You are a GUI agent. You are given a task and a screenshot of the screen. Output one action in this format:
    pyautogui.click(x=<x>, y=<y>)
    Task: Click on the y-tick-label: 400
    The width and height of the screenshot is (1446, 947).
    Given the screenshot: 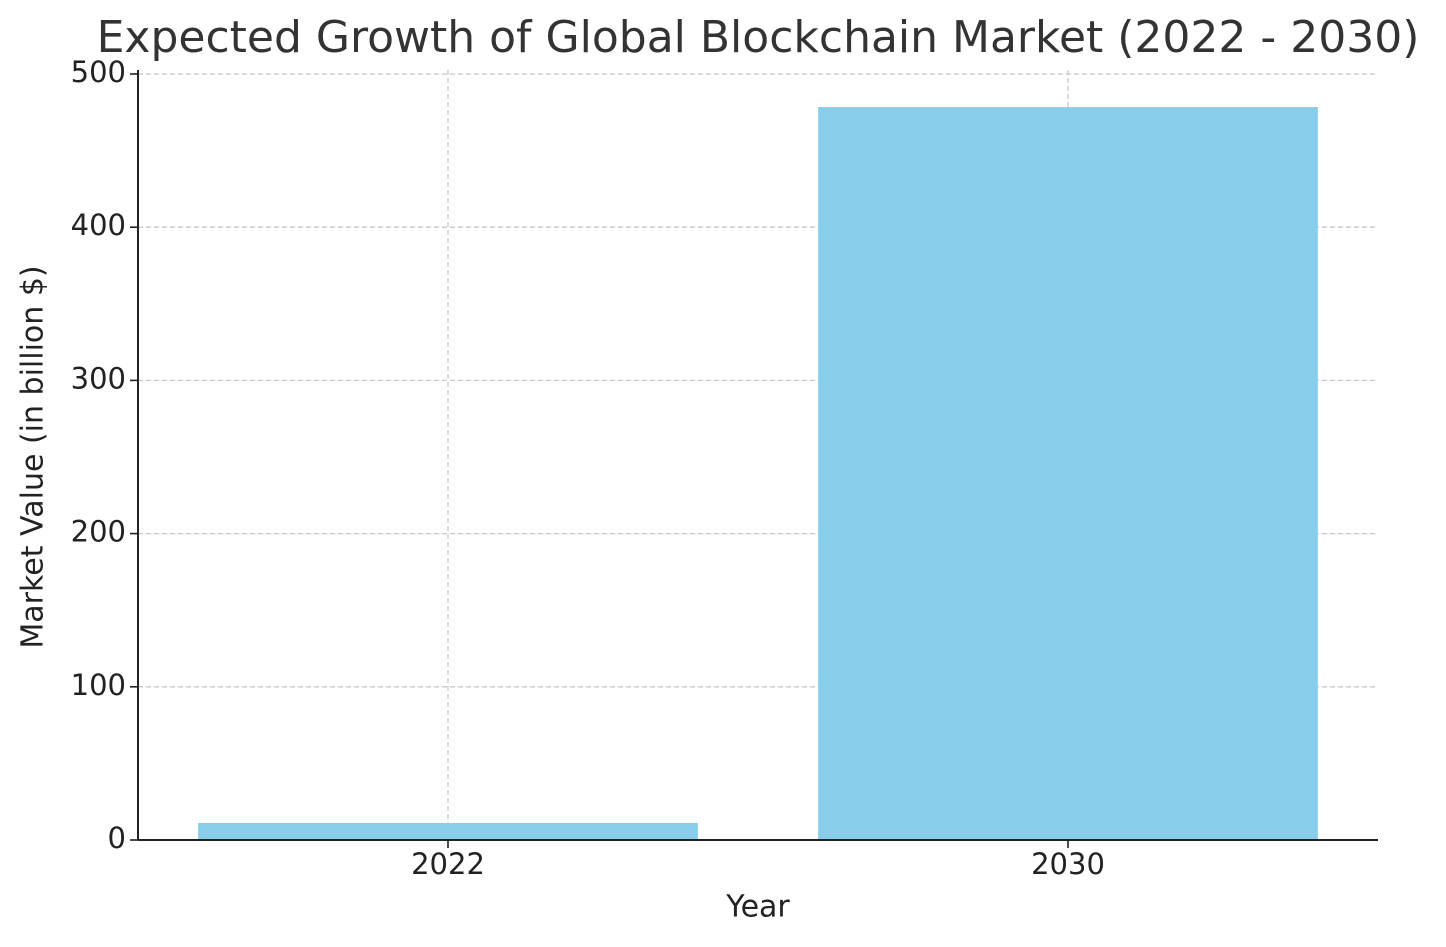 What is the action you would take?
    pyautogui.click(x=98, y=225)
    